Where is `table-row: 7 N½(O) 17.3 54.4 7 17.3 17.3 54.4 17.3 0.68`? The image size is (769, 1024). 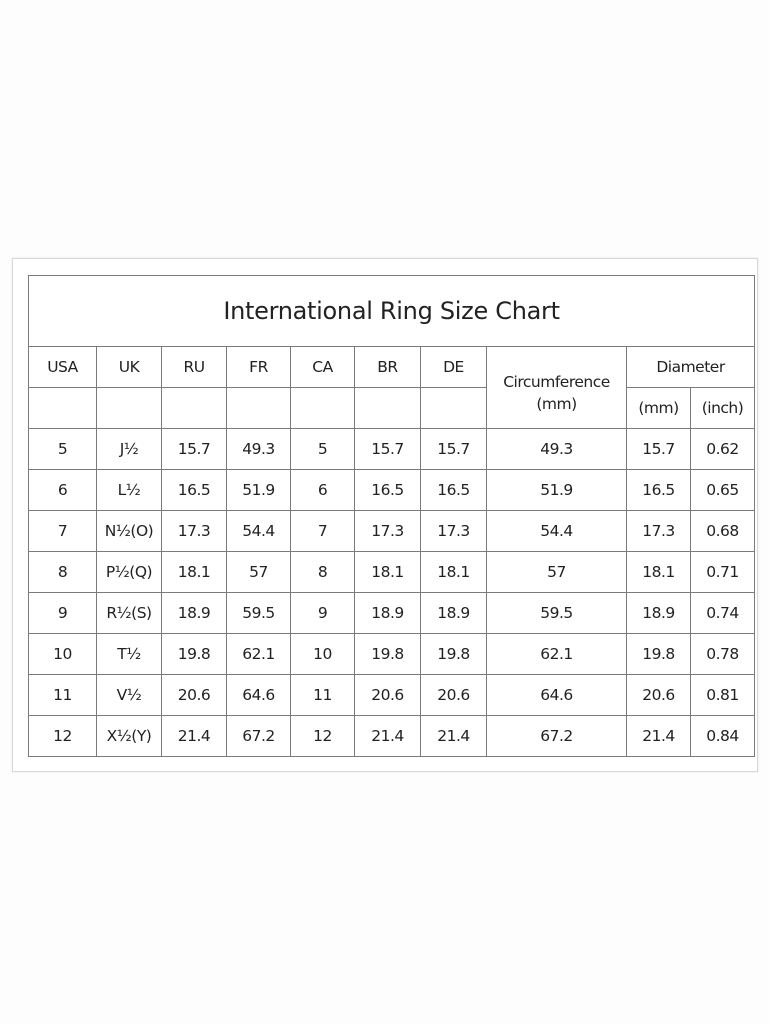 table-row: 7 N½(O) 17.3 54.4 7 17.3 17.3 54.4 17.3 0.68 is located at coordinates (392, 531).